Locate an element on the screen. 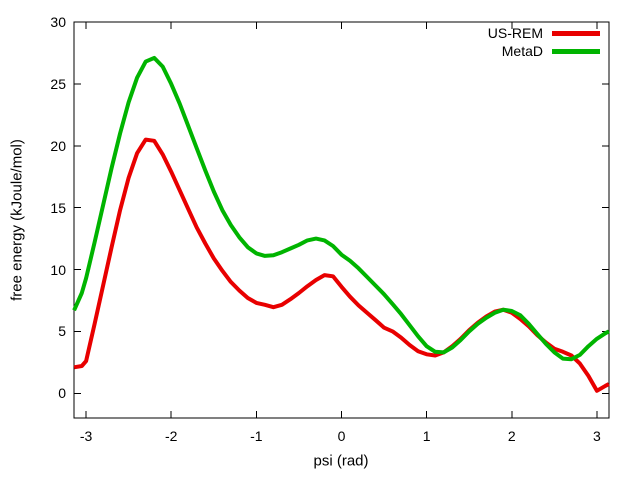 The height and width of the screenshot is (480, 640). y-tick-label: 15 is located at coordinates (58, 207).